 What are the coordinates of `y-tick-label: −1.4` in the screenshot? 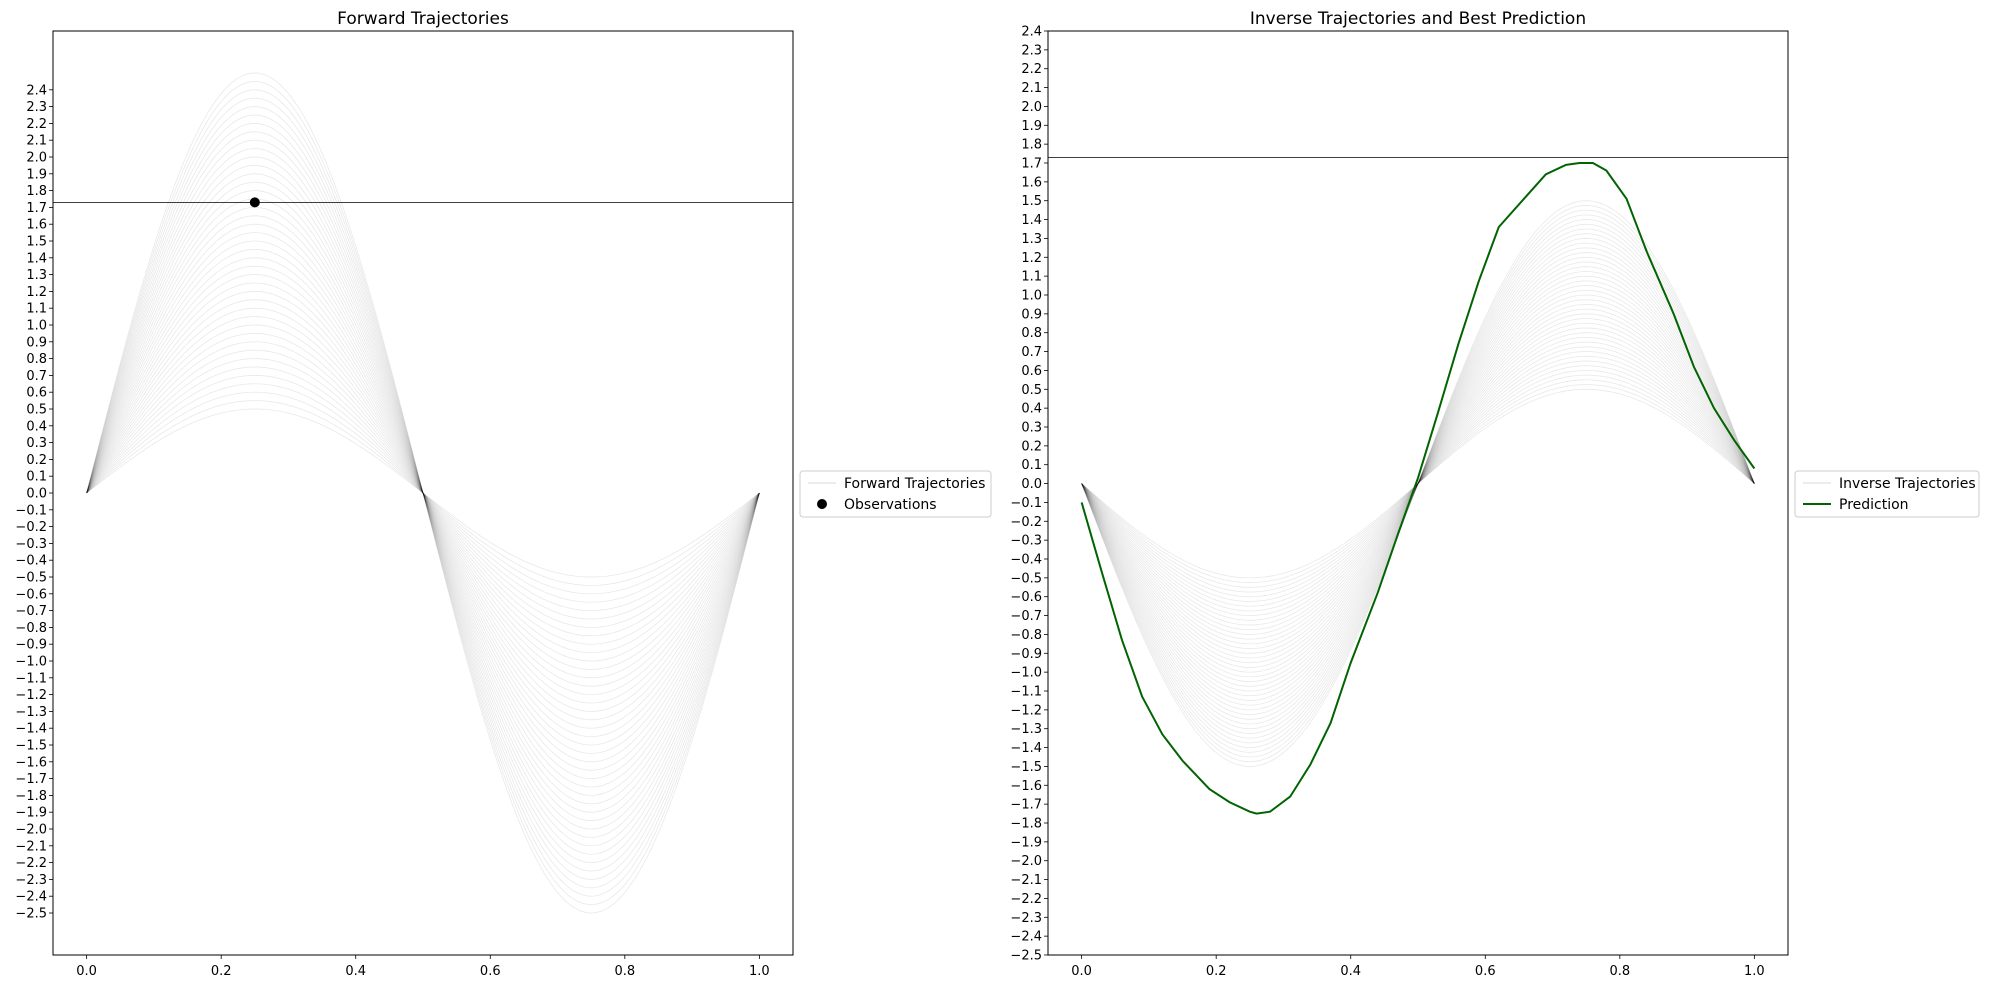 It's located at (1026, 748).